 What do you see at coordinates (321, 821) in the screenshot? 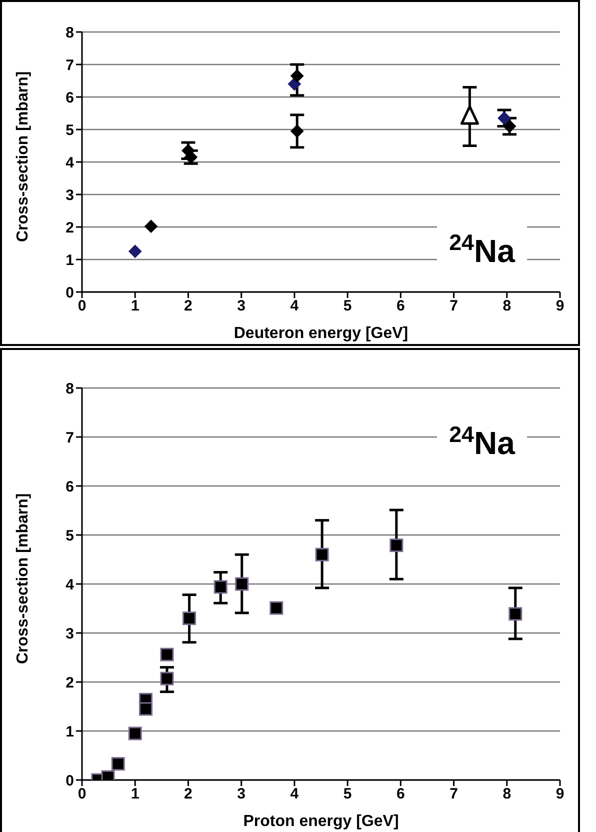
I see `x-axis-title: Proton energy [GeV]` at bounding box center [321, 821].